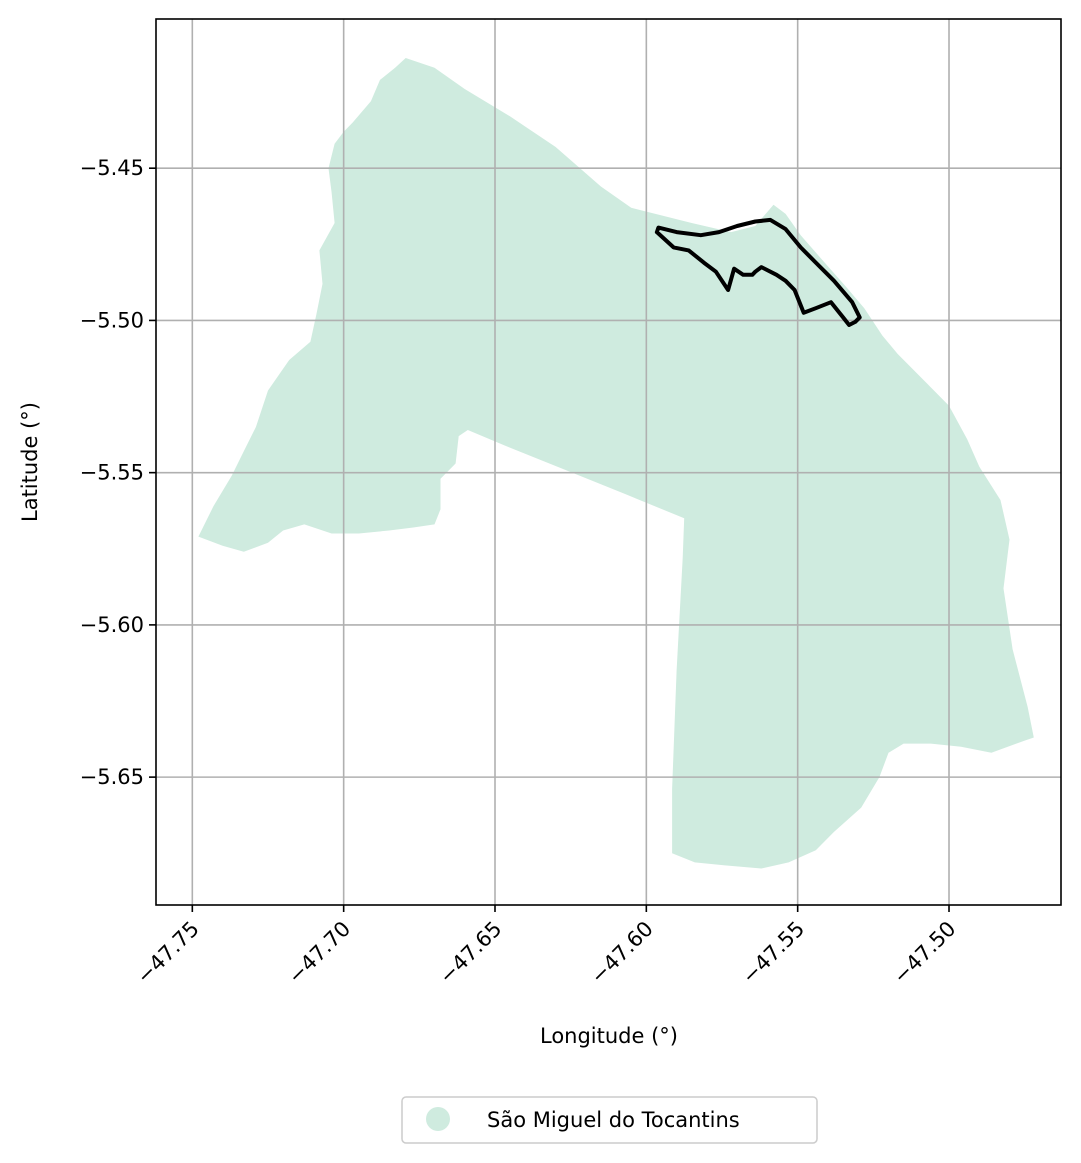  I want to click on y-tick-label: −5.55, so click(112, 473).